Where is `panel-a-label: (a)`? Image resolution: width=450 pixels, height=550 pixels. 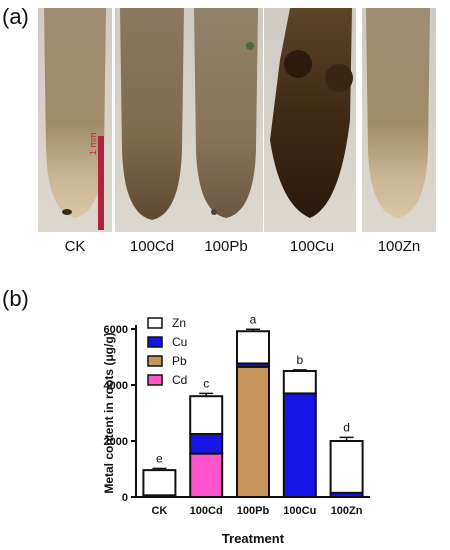
panel-a-label: (a) is located at coordinates (15, 16).